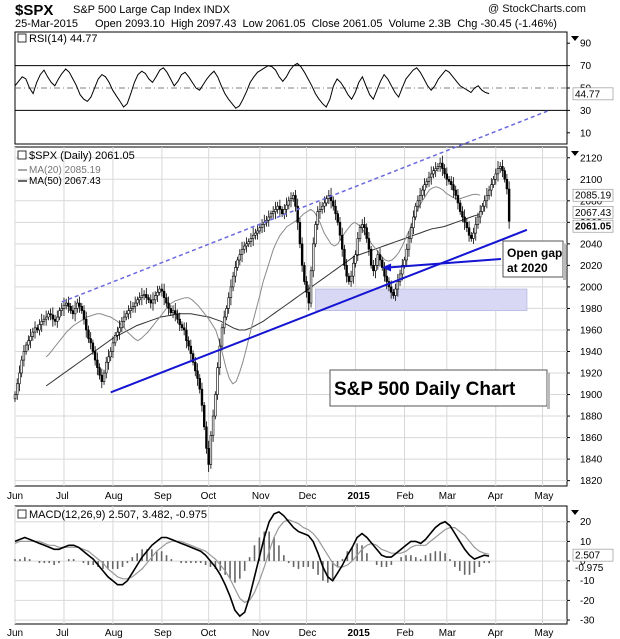  I want to click on price-label: $SPX (Daily) 2061.05, so click(82, 156).